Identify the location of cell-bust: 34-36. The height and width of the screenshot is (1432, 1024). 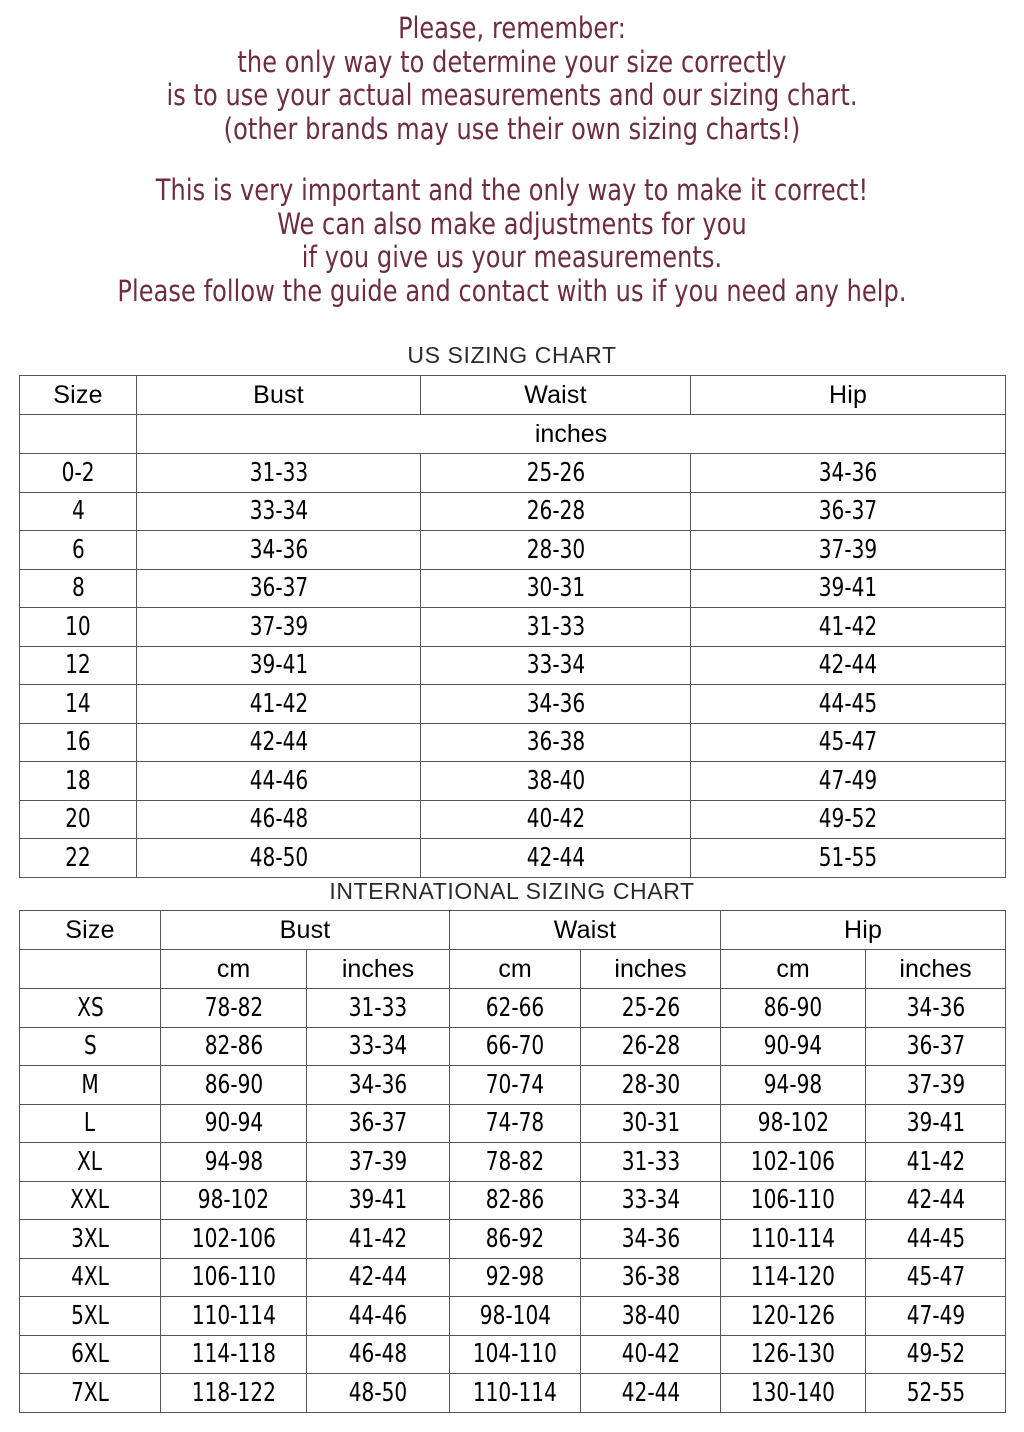
(278, 550).